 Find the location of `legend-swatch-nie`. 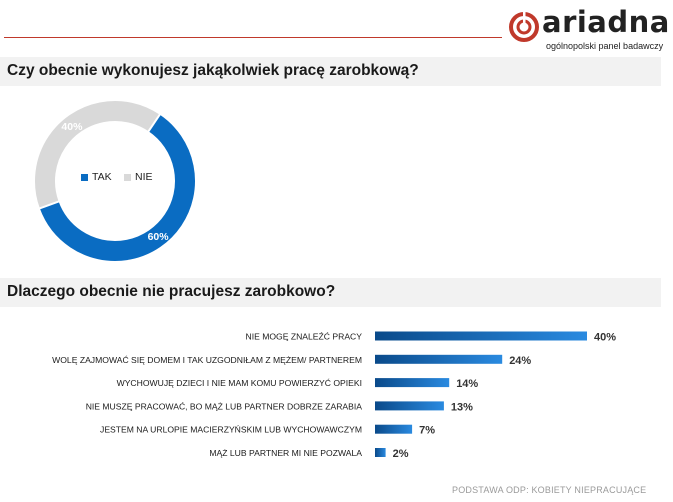

legend-swatch-nie is located at coordinates (127, 177).